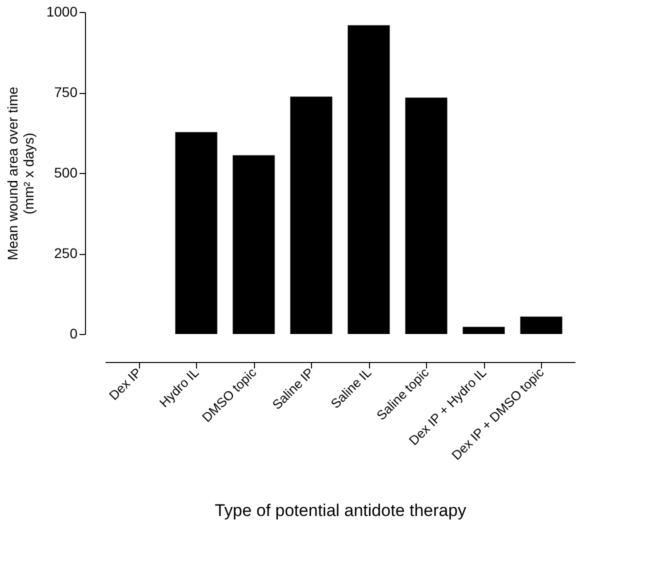 The height and width of the screenshot is (568, 653). What do you see at coordinates (20, 173) in the screenshot?
I see `y-axis-title: Mean wound area over time (mm² x days)` at bounding box center [20, 173].